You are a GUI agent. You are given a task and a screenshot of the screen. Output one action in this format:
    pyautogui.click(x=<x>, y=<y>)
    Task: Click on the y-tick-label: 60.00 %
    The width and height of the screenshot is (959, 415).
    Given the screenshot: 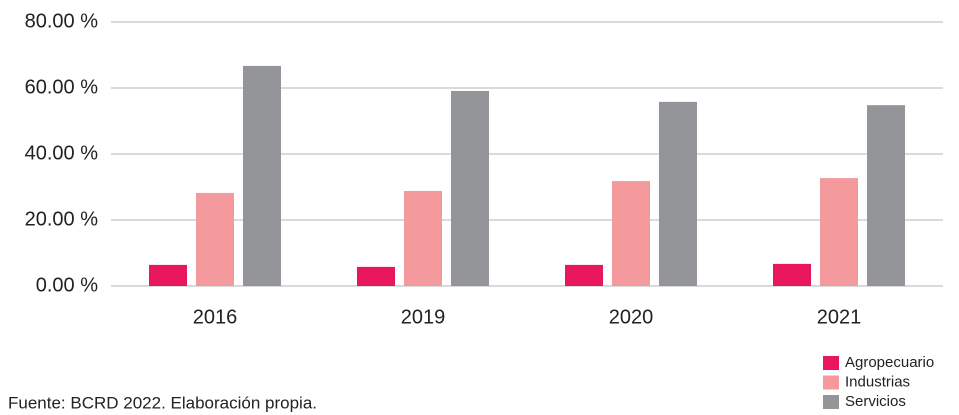 What is the action you would take?
    pyautogui.click(x=62, y=87)
    